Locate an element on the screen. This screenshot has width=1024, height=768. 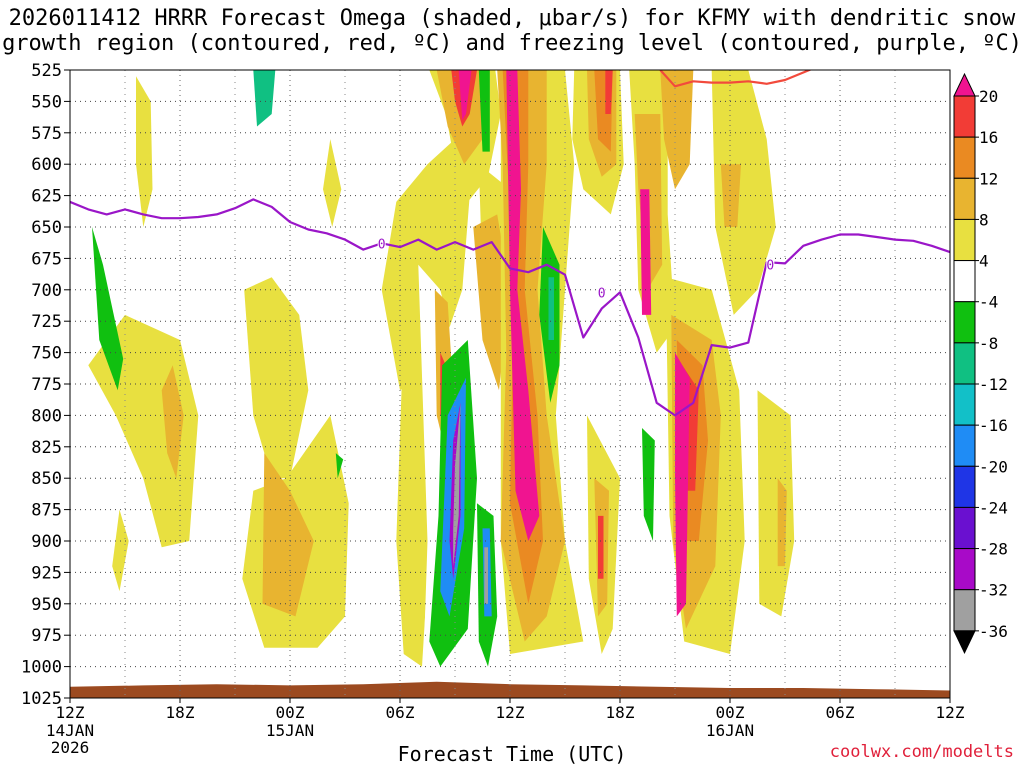
colorbar-label: -4 is located at coordinates (988, 302).